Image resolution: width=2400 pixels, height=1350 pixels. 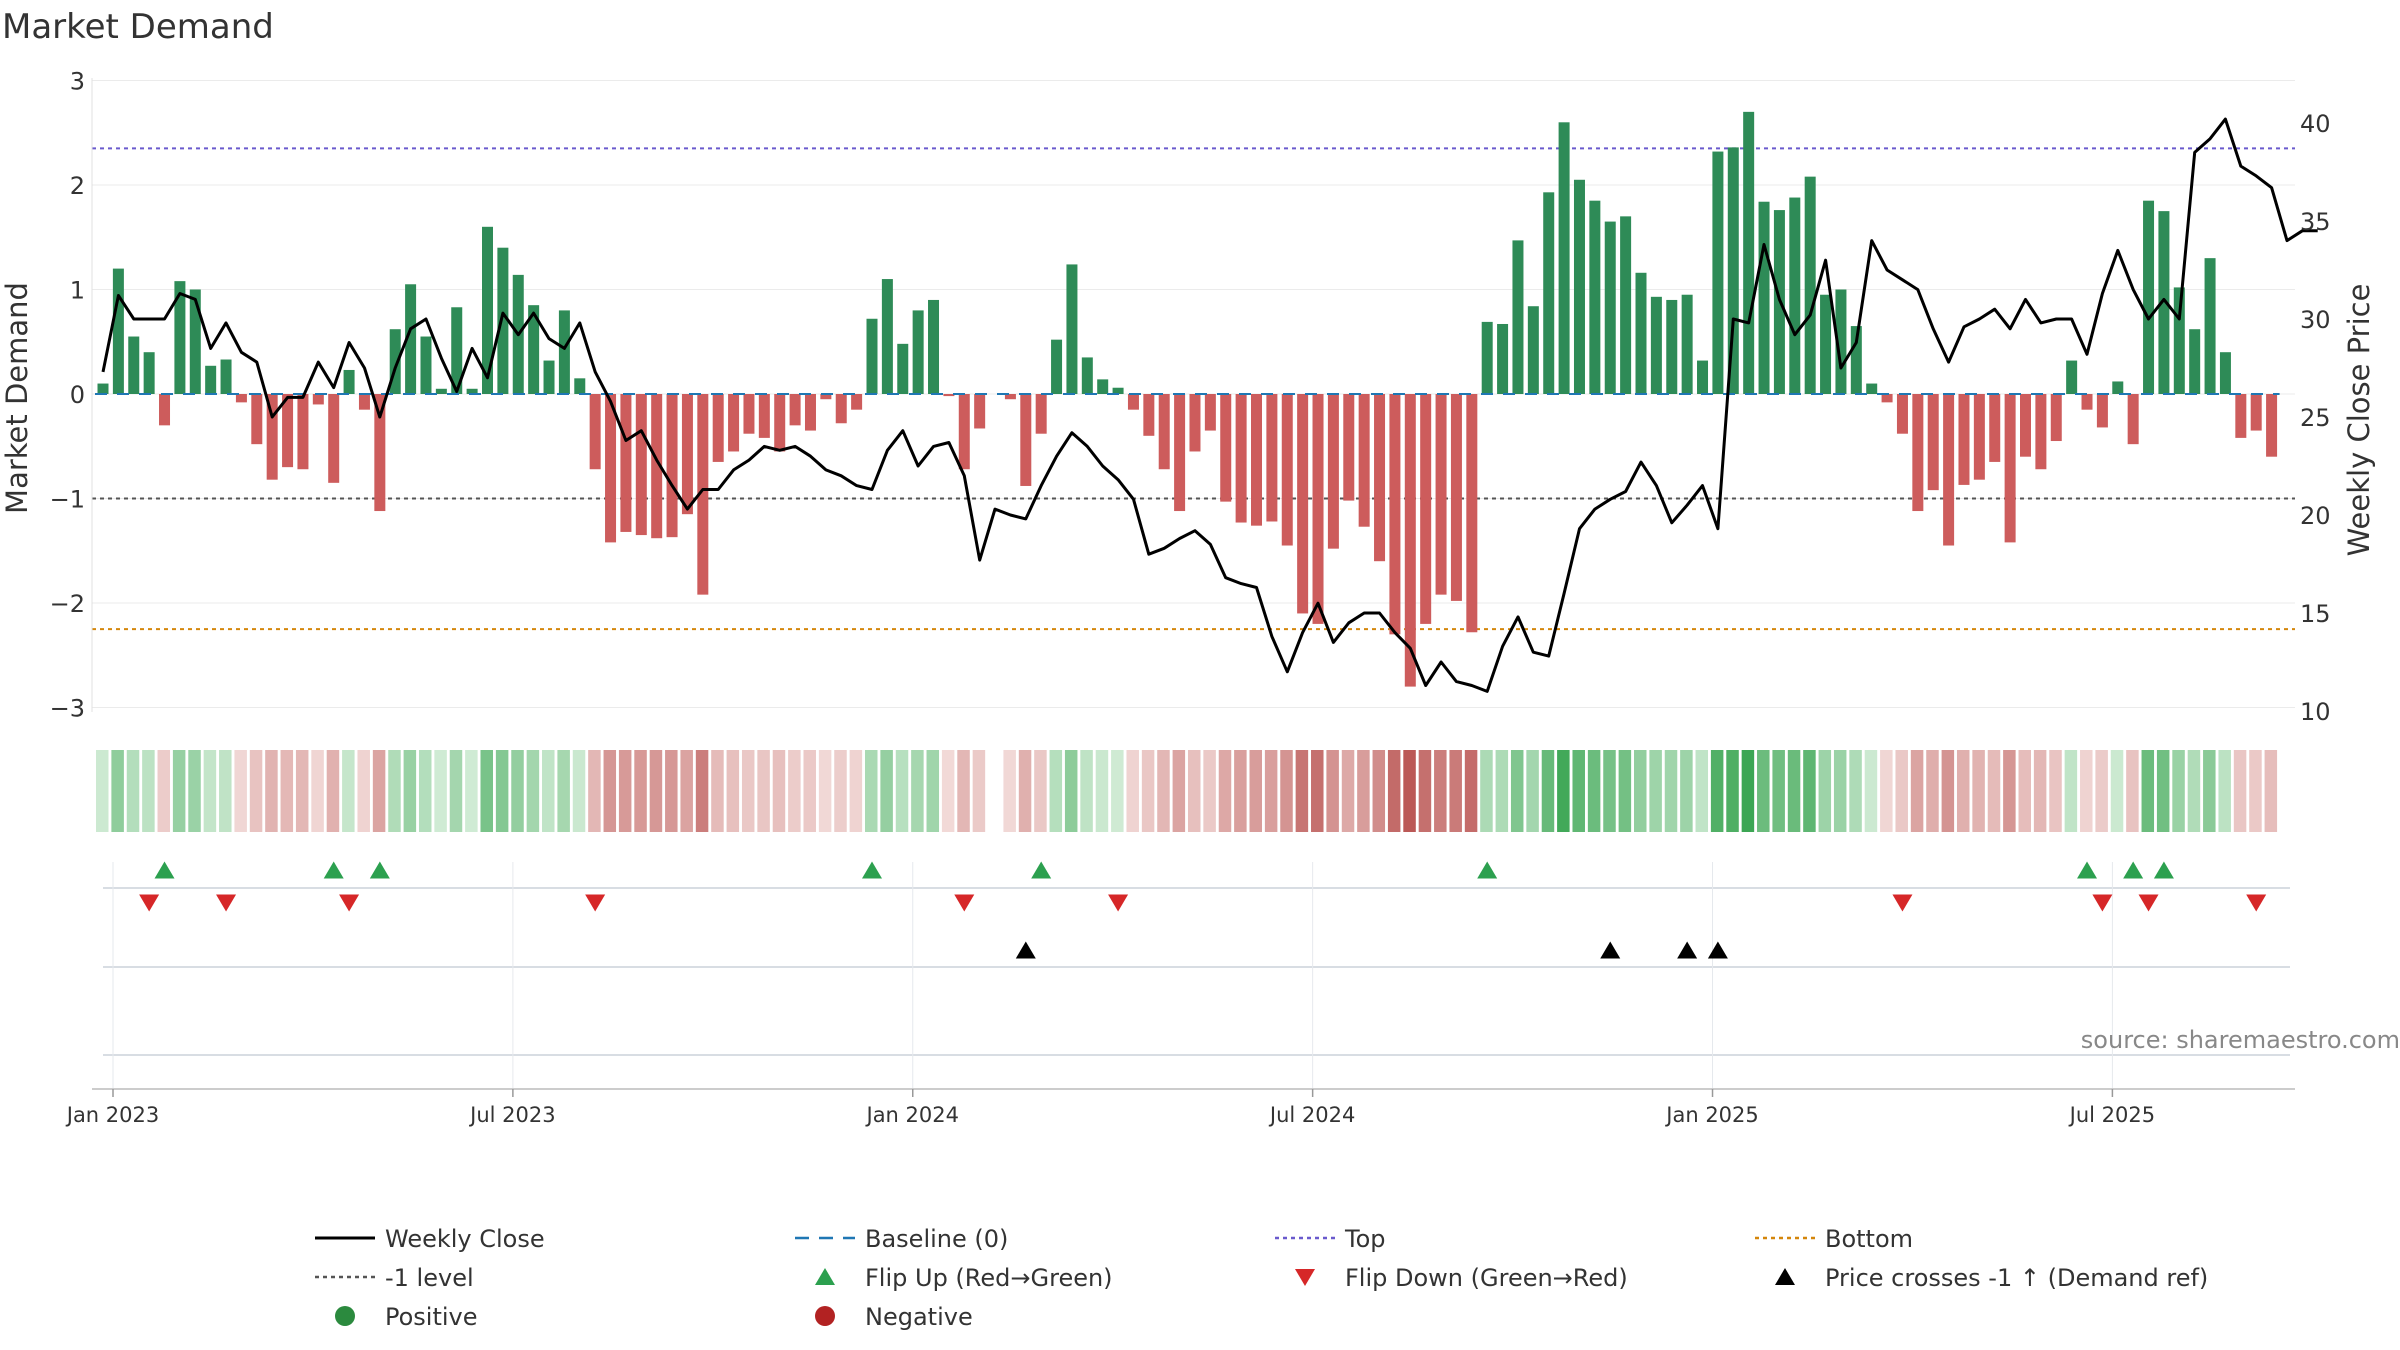 I want to click on left-tick-label: 3, so click(x=77, y=82).